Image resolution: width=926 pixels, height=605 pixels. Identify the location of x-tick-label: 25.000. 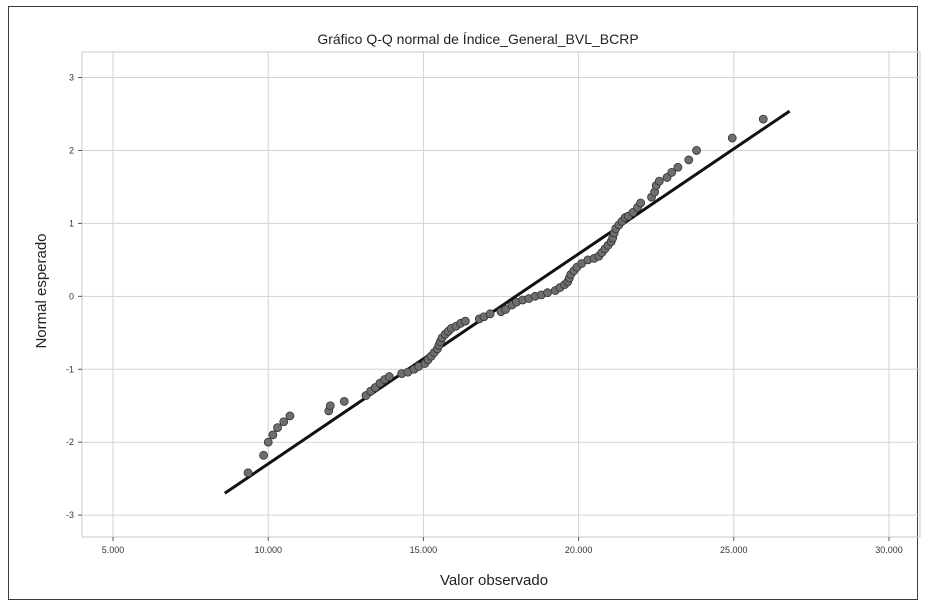
(734, 550).